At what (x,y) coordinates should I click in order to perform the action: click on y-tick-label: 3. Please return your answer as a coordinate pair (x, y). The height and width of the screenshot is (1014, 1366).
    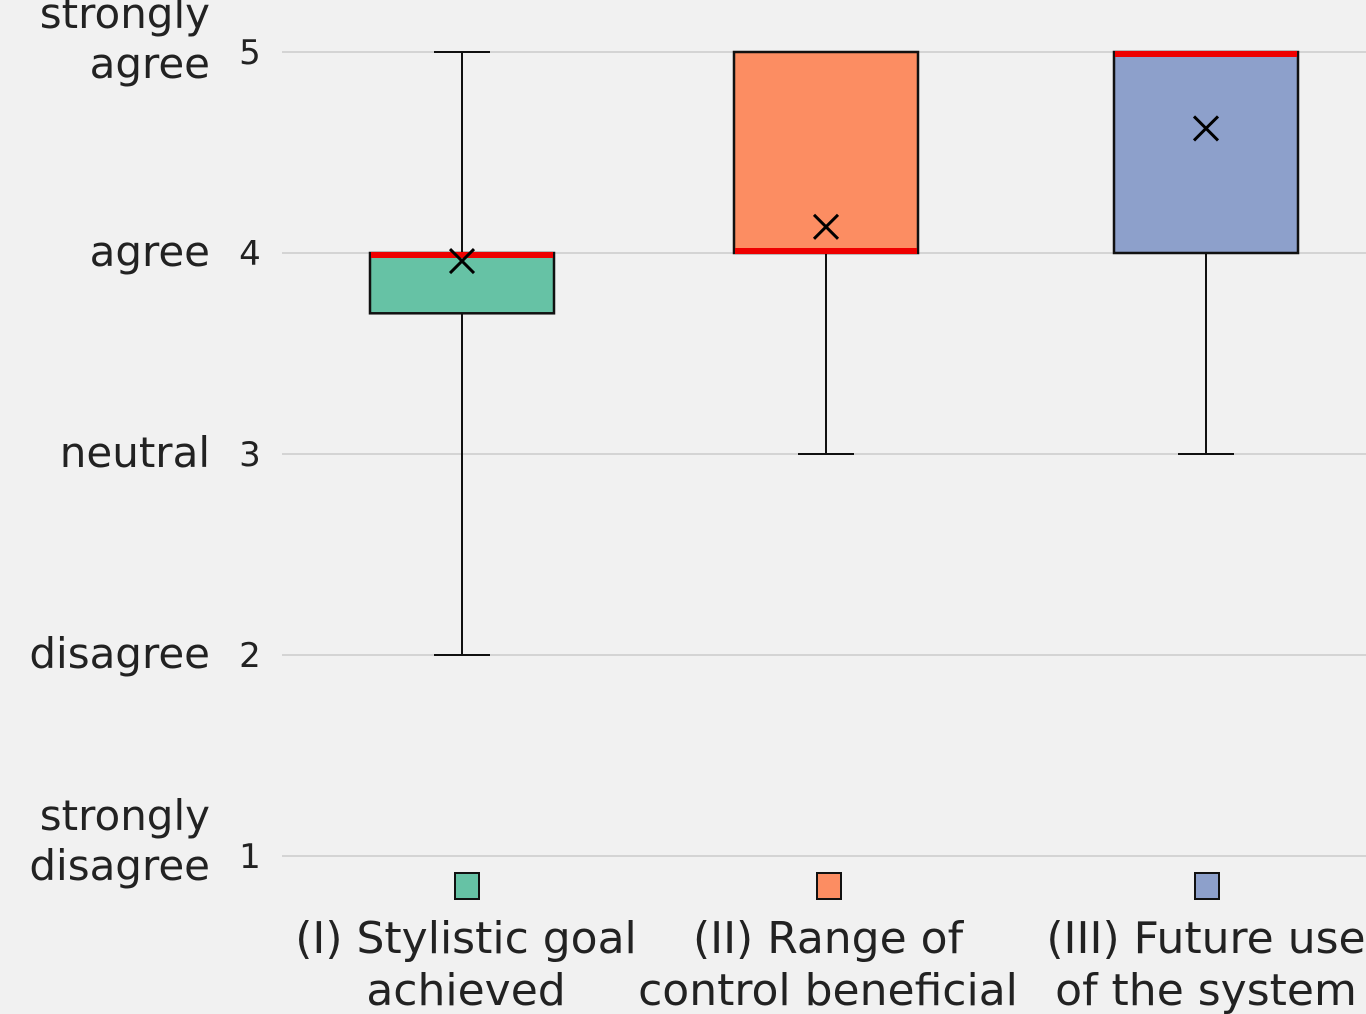
    Looking at the image, I should click on (250, 455).